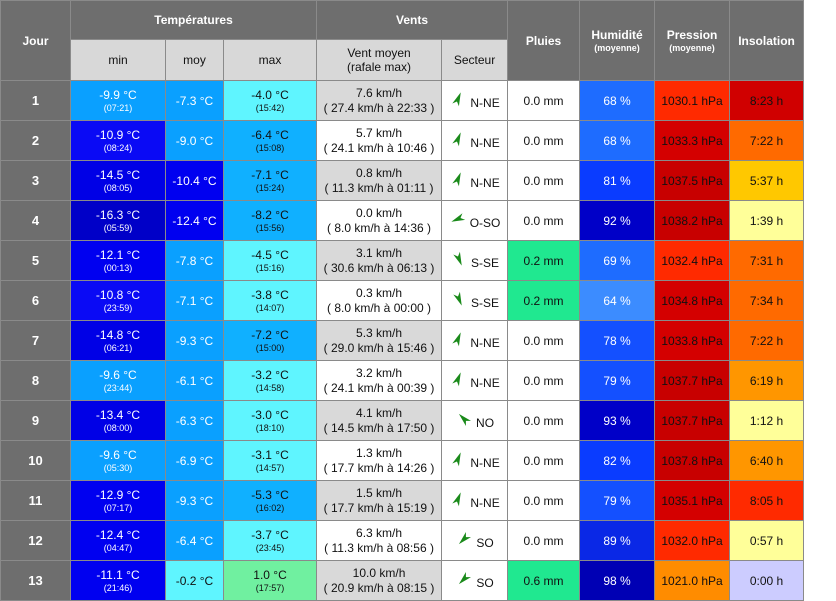 The width and height of the screenshot is (836, 601). I want to click on temp-max-cell: 1.0 °C (17:57), so click(270, 580).